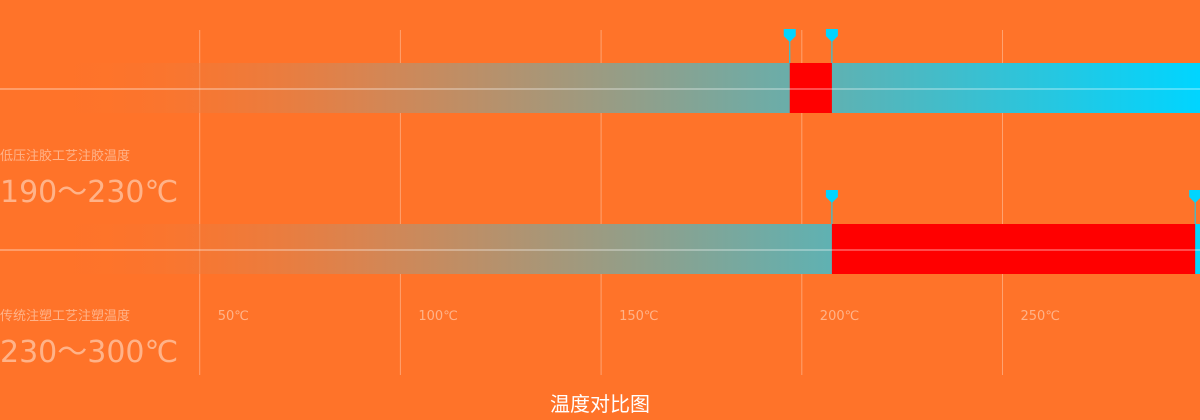  Describe the element at coordinates (839, 316) in the screenshot. I see `x-tick-label: 200℃` at that location.